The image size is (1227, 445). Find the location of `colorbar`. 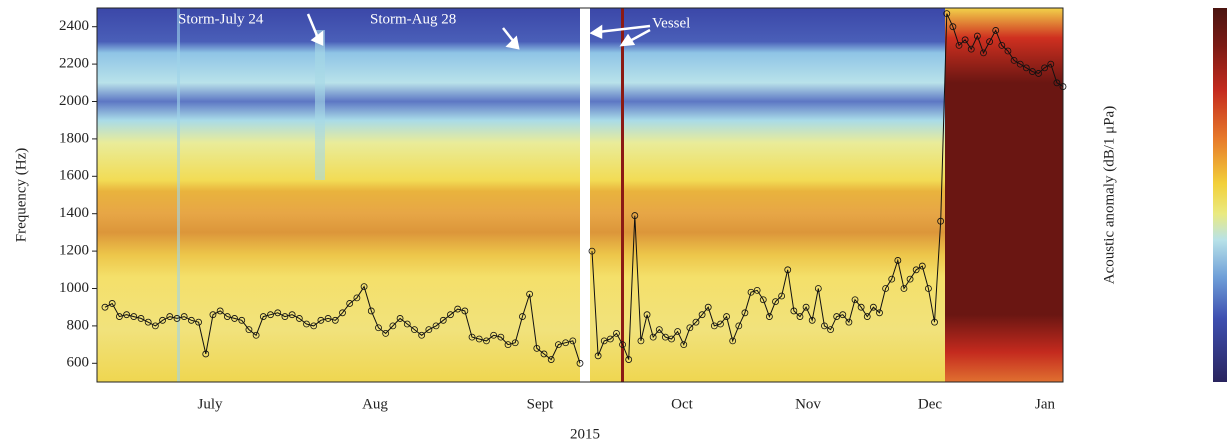

colorbar is located at coordinates (1220, 195).